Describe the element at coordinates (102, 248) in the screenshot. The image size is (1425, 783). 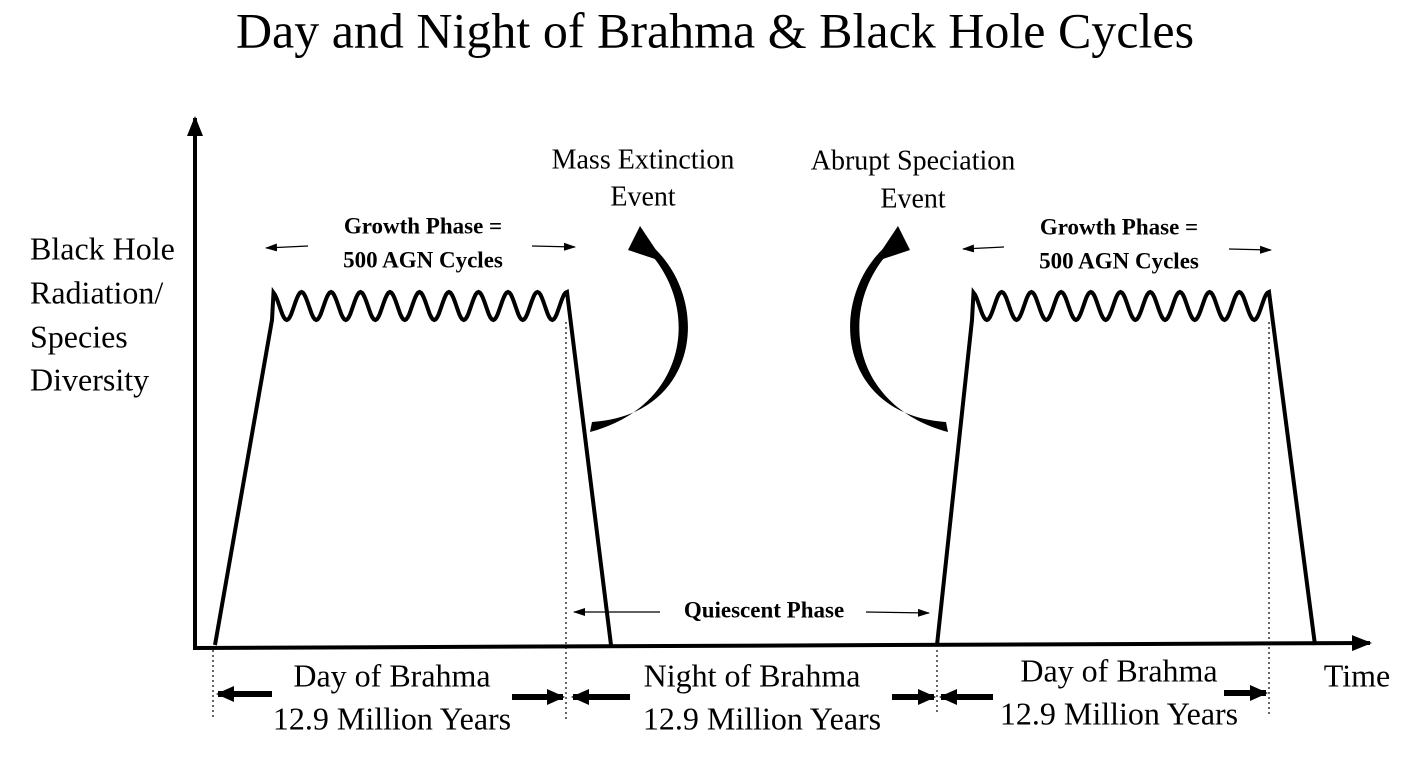
I see `y-label-line: Black Hole` at that location.